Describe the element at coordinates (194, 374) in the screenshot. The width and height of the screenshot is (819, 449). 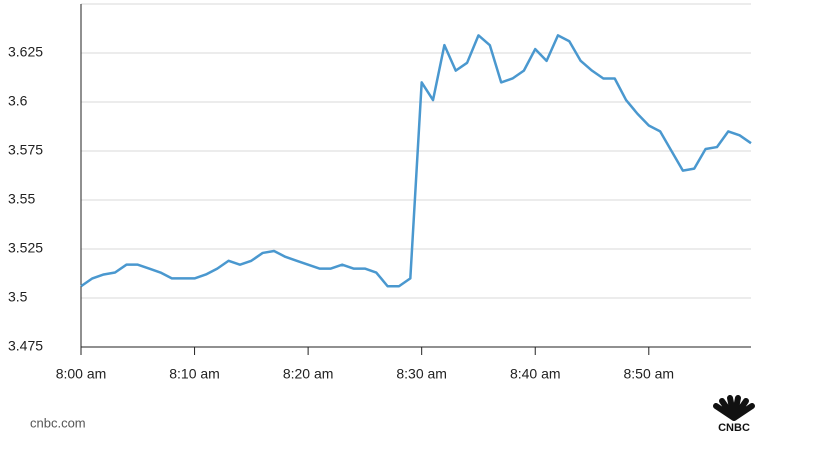
I see `x-tick-label: 8:10 am` at that location.